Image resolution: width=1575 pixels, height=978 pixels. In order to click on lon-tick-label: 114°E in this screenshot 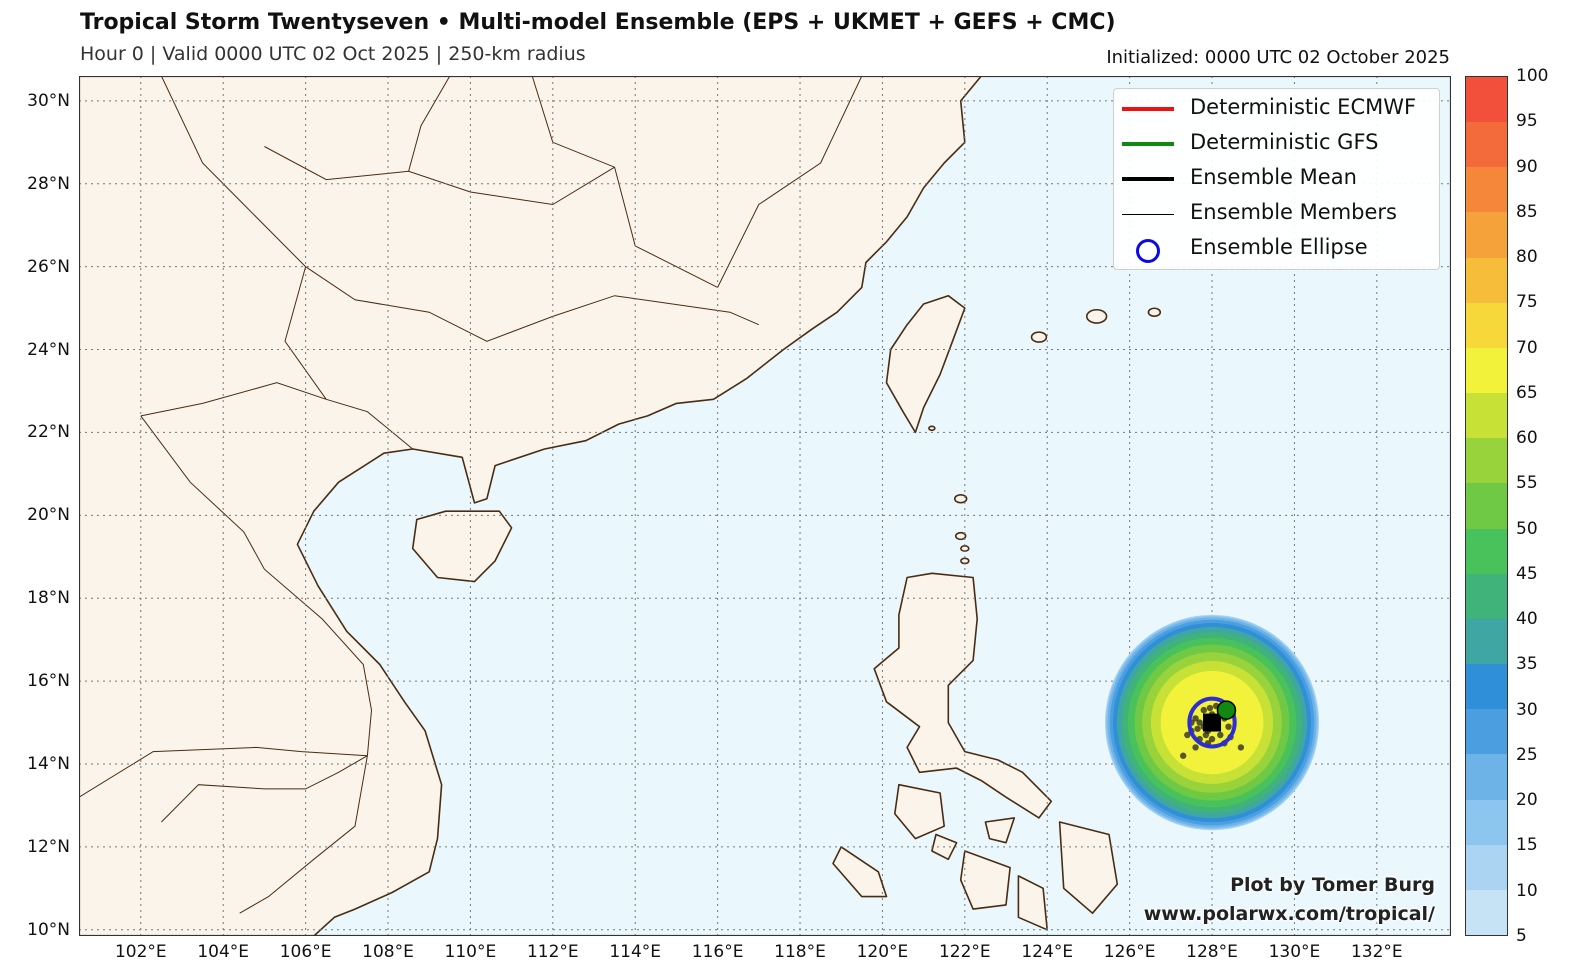, I will do `click(635, 952)`.